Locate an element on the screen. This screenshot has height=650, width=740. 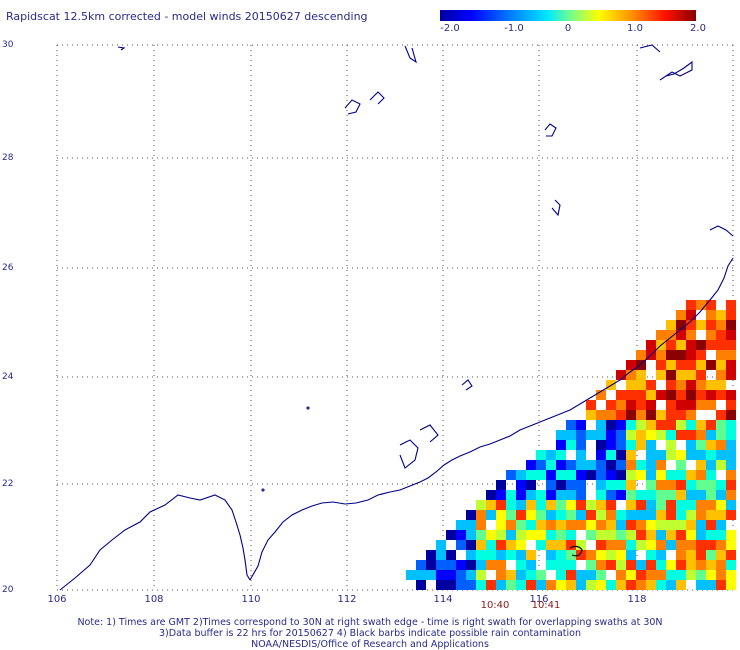
lat-label: 20 is located at coordinates (8, 590).